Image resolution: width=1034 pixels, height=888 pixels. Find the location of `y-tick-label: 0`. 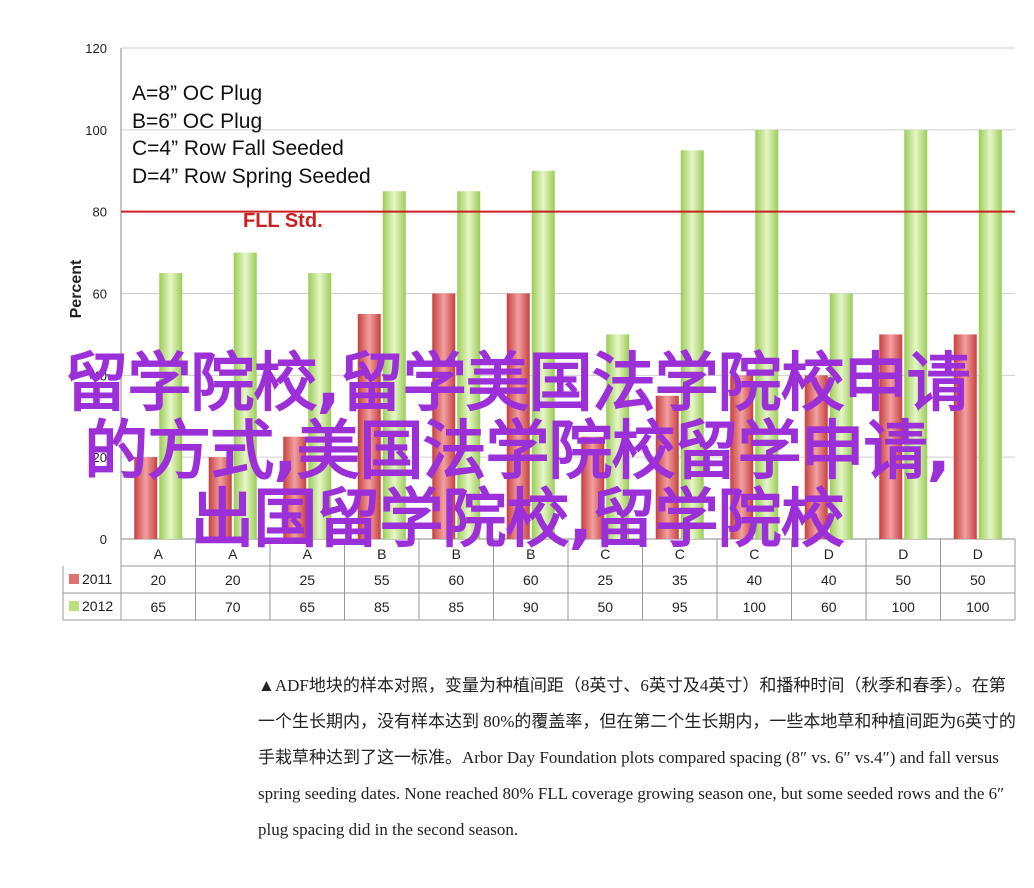

y-tick-label: 0 is located at coordinates (103, 539).